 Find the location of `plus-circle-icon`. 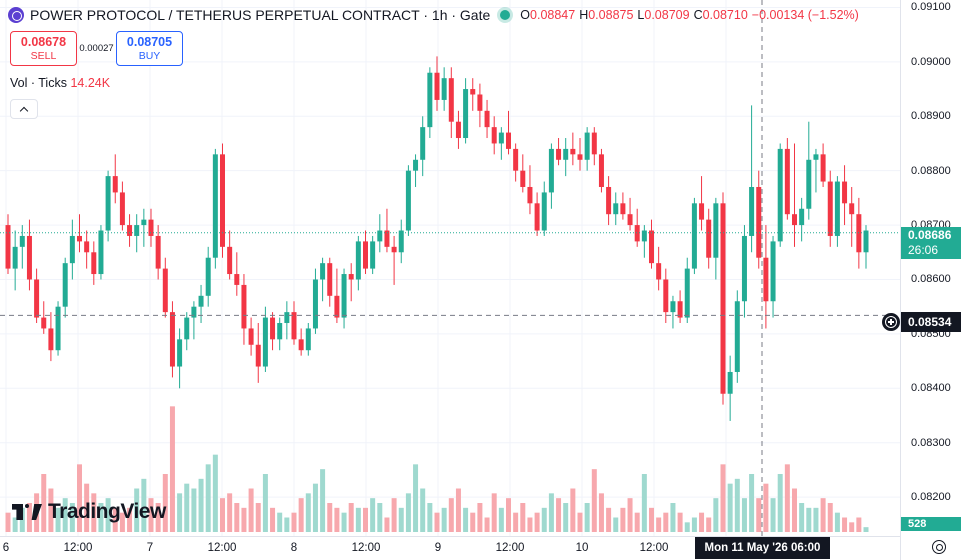

plus-circle-icon is located at coordinates (891, 322).